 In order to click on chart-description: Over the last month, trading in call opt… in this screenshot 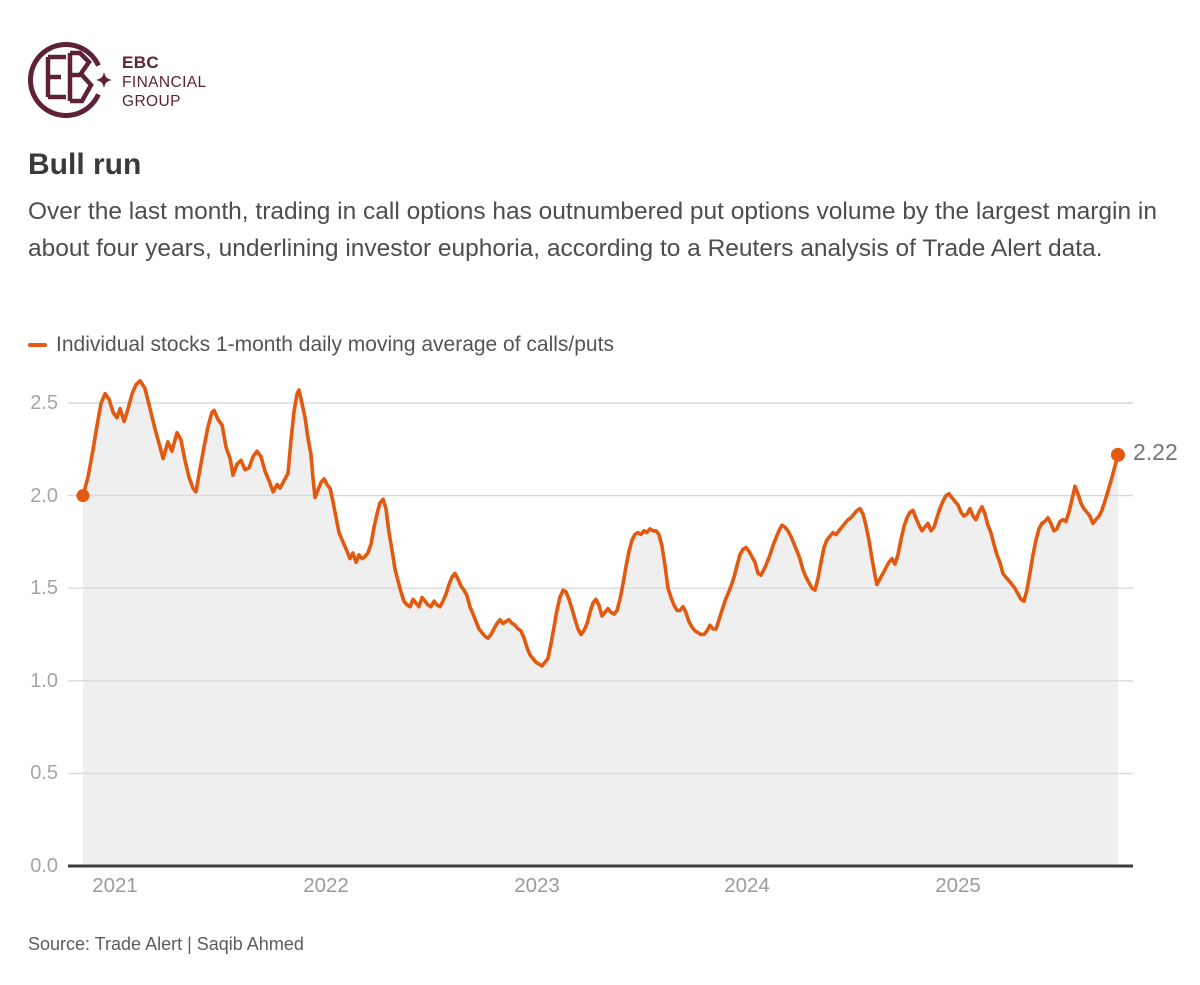, I will do `click(592, 230)`.